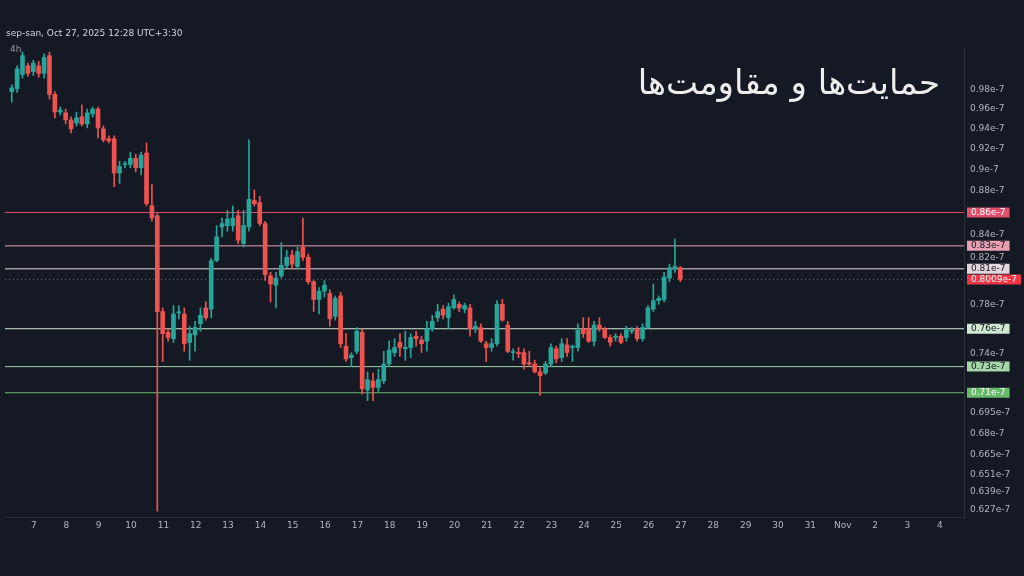 Image resolution: width=1024 pixels, height=576 pixels. I want to click on x-tick-label: 18, so click(390, 524).